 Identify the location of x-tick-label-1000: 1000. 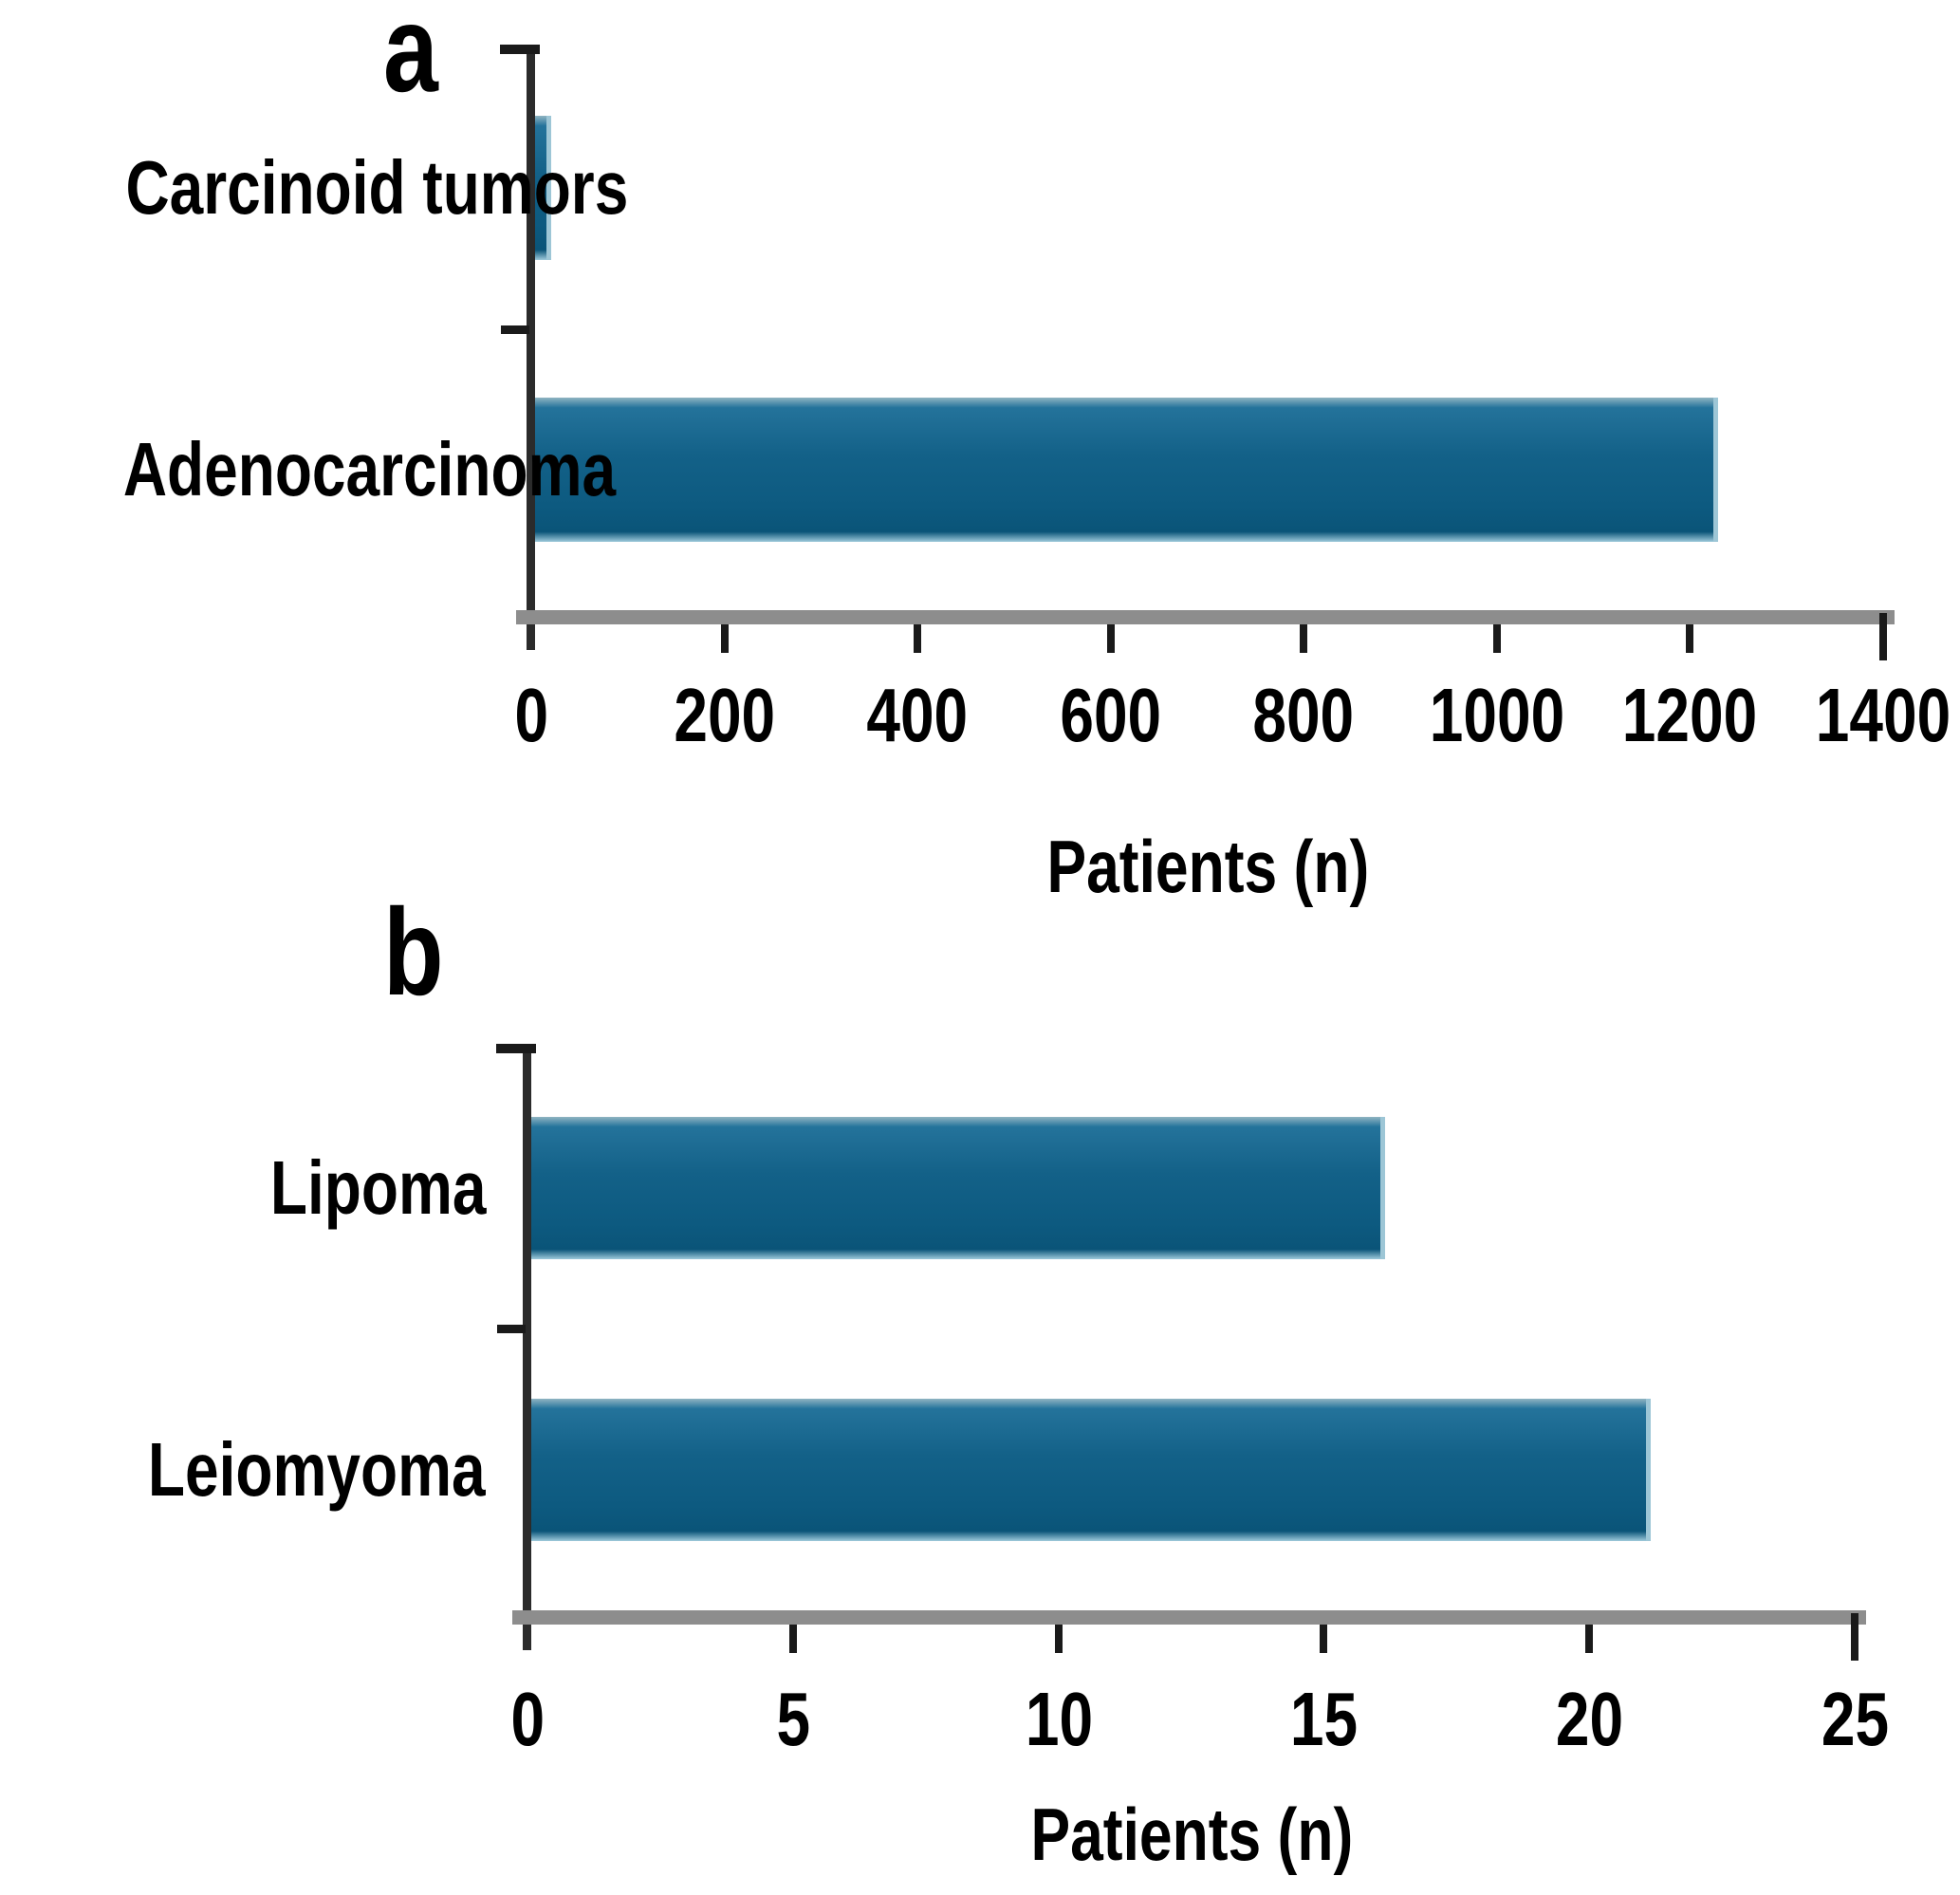
(1497, 715).